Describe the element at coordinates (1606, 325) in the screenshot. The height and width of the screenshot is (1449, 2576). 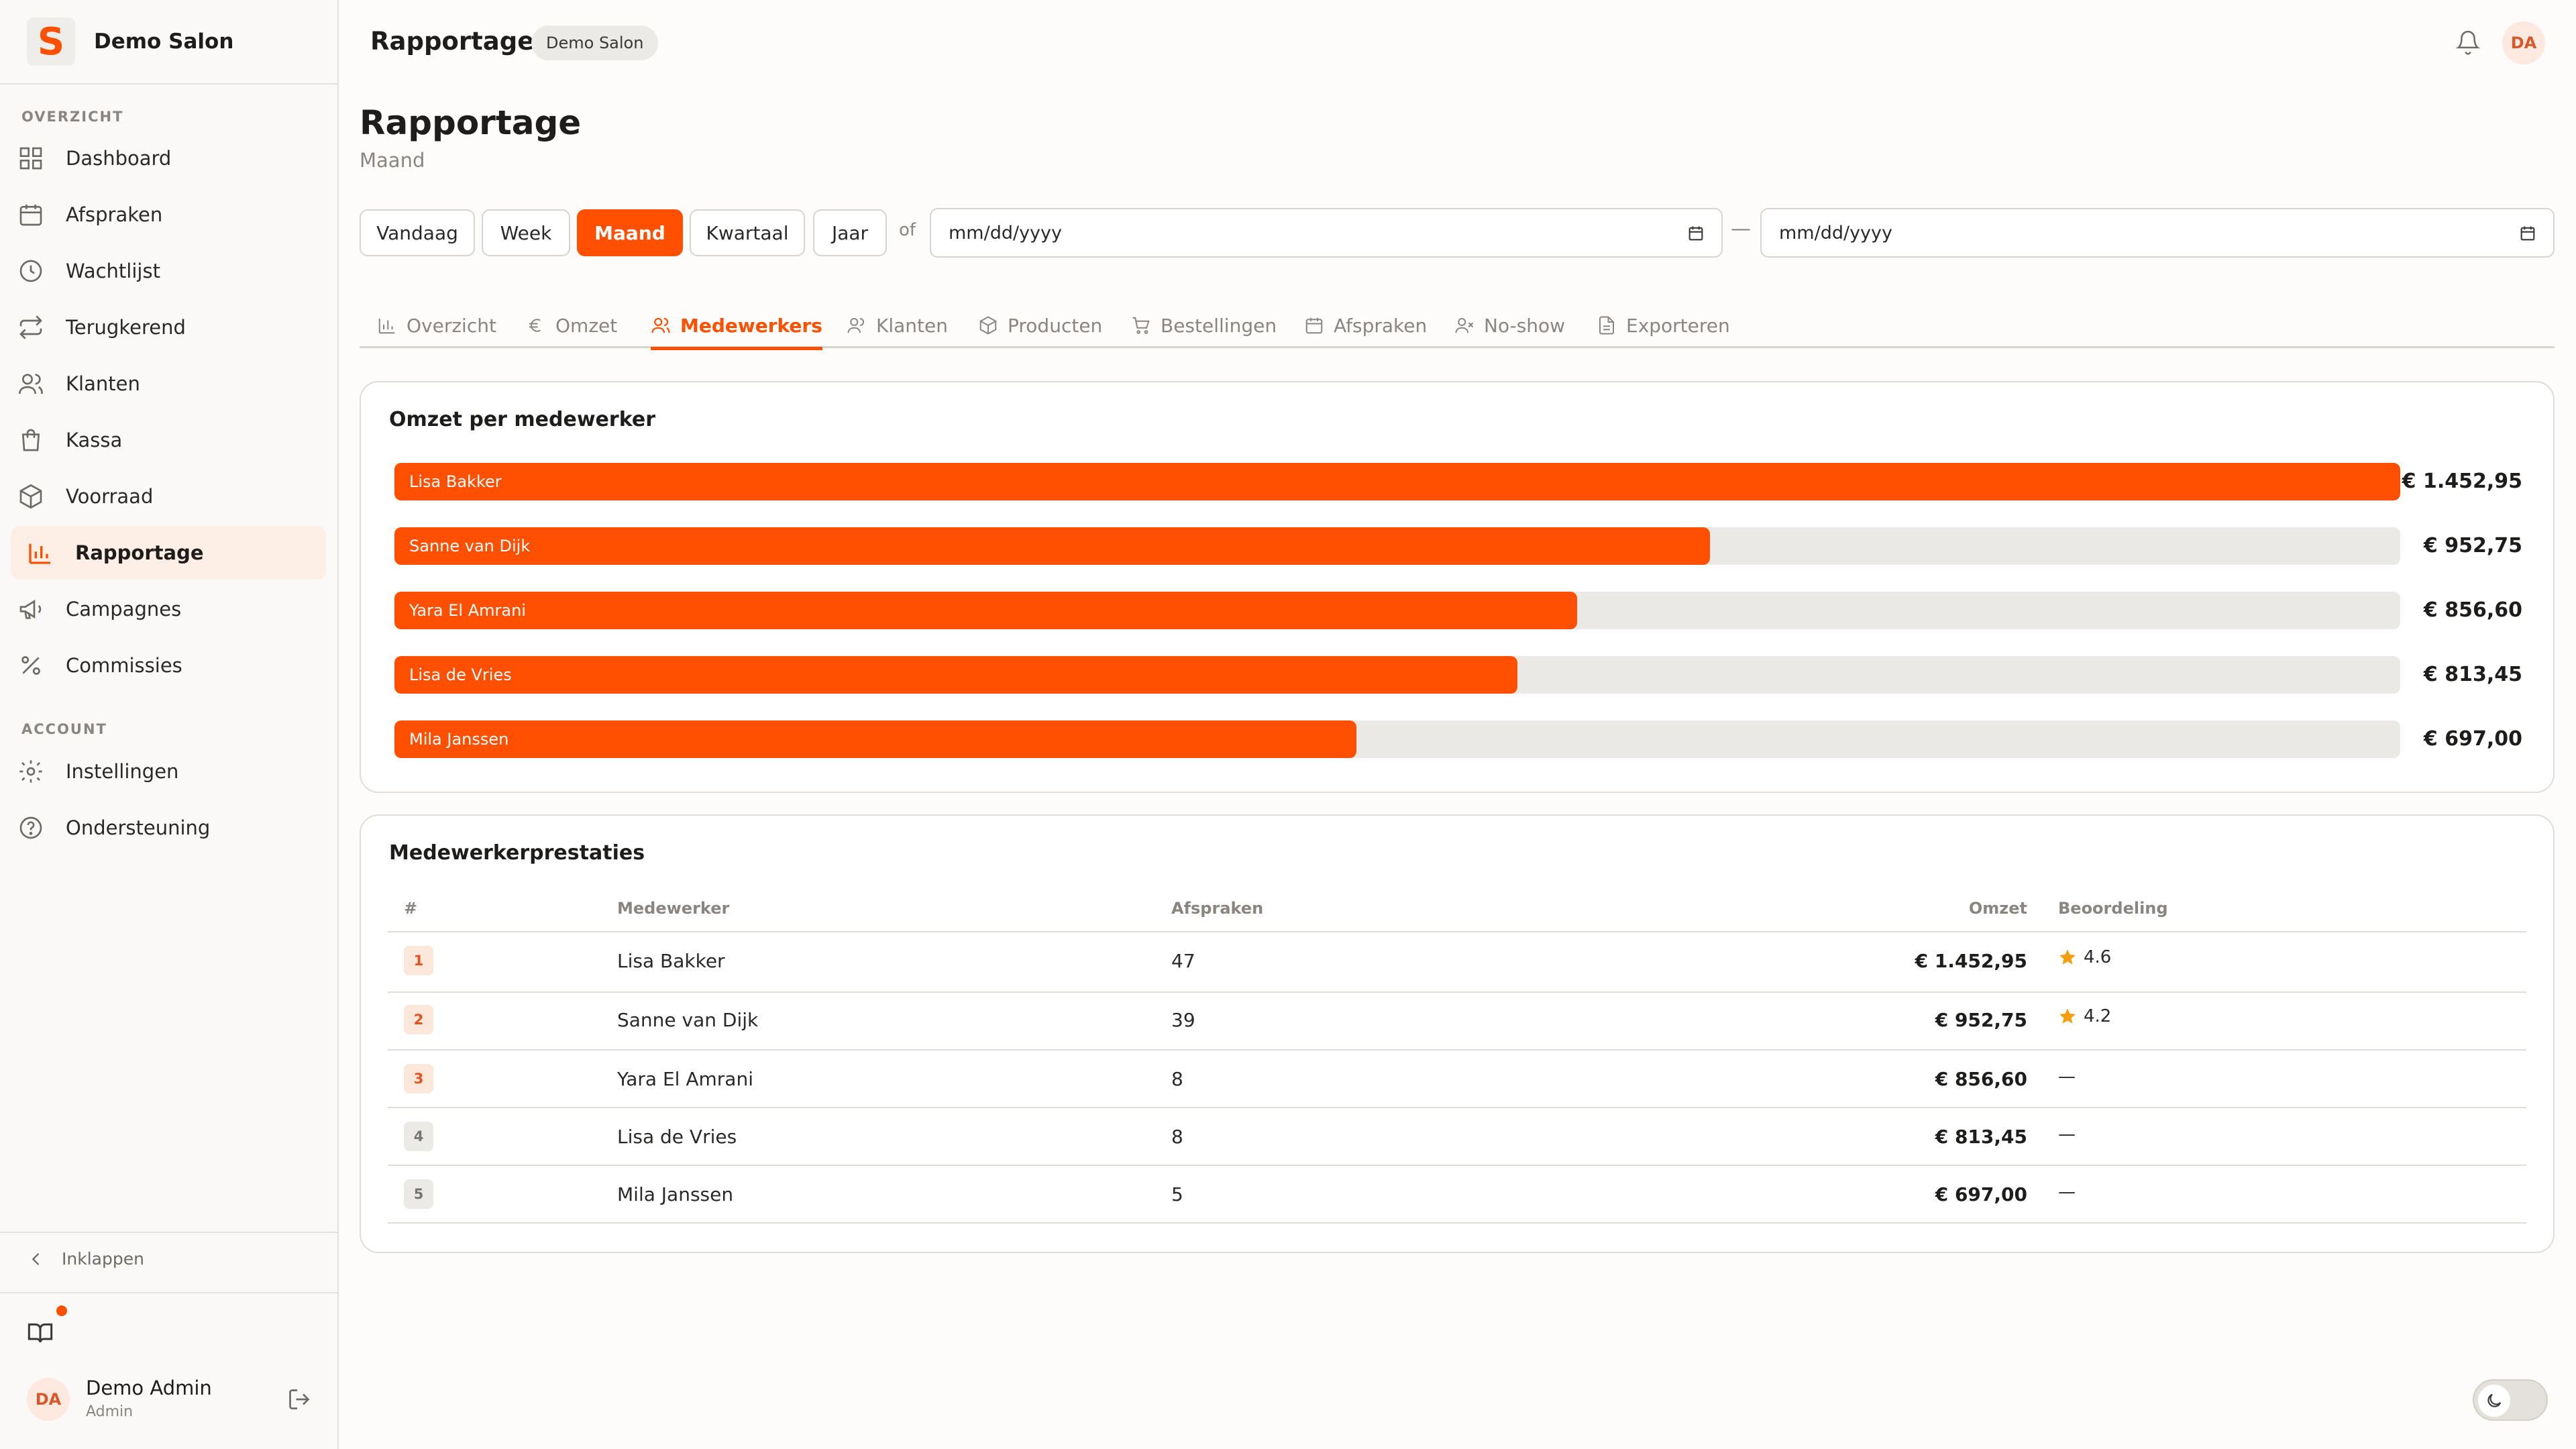
I see `file-icon` at that location.